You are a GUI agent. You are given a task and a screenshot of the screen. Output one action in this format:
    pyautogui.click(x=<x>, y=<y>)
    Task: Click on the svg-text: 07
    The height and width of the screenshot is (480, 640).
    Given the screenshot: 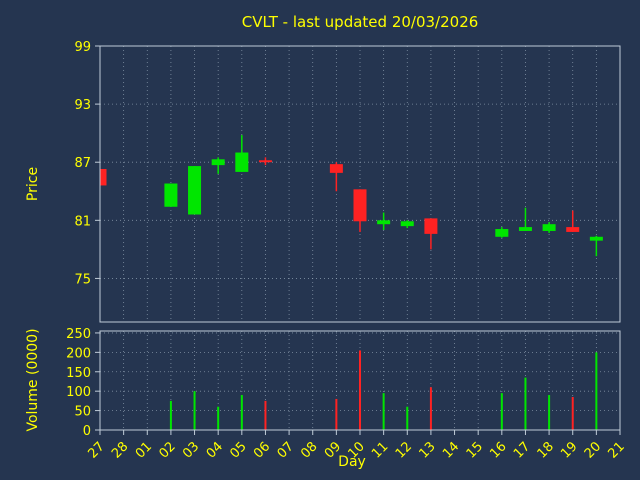 What is the action you would take?
    pyautogui.click(x=286, y=450)
    